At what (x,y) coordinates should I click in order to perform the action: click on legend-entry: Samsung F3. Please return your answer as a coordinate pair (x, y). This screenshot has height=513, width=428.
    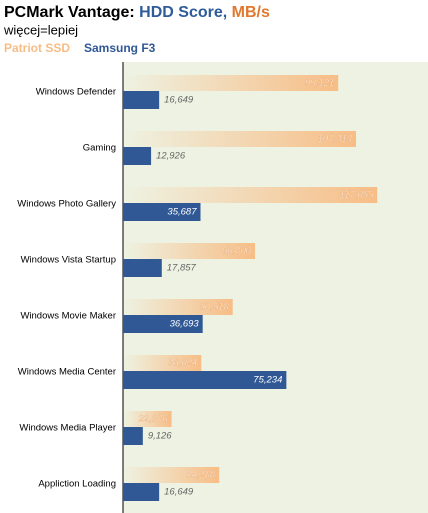
    Looking at the image, I should click on (120, 48).